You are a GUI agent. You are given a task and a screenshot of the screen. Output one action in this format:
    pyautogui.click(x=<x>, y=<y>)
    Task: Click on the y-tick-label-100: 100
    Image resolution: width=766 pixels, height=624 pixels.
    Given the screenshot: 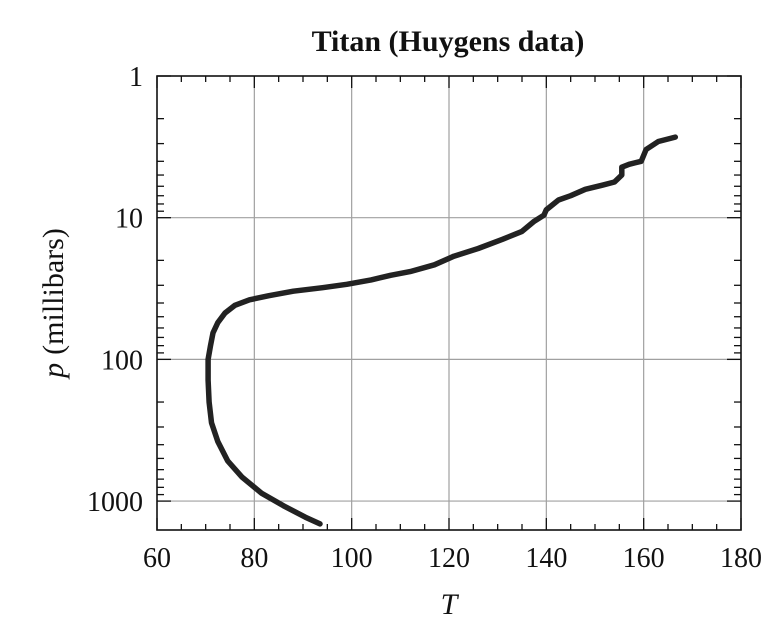 What is the action you would take?
    pyautogui.click(x=122, y=360)
    